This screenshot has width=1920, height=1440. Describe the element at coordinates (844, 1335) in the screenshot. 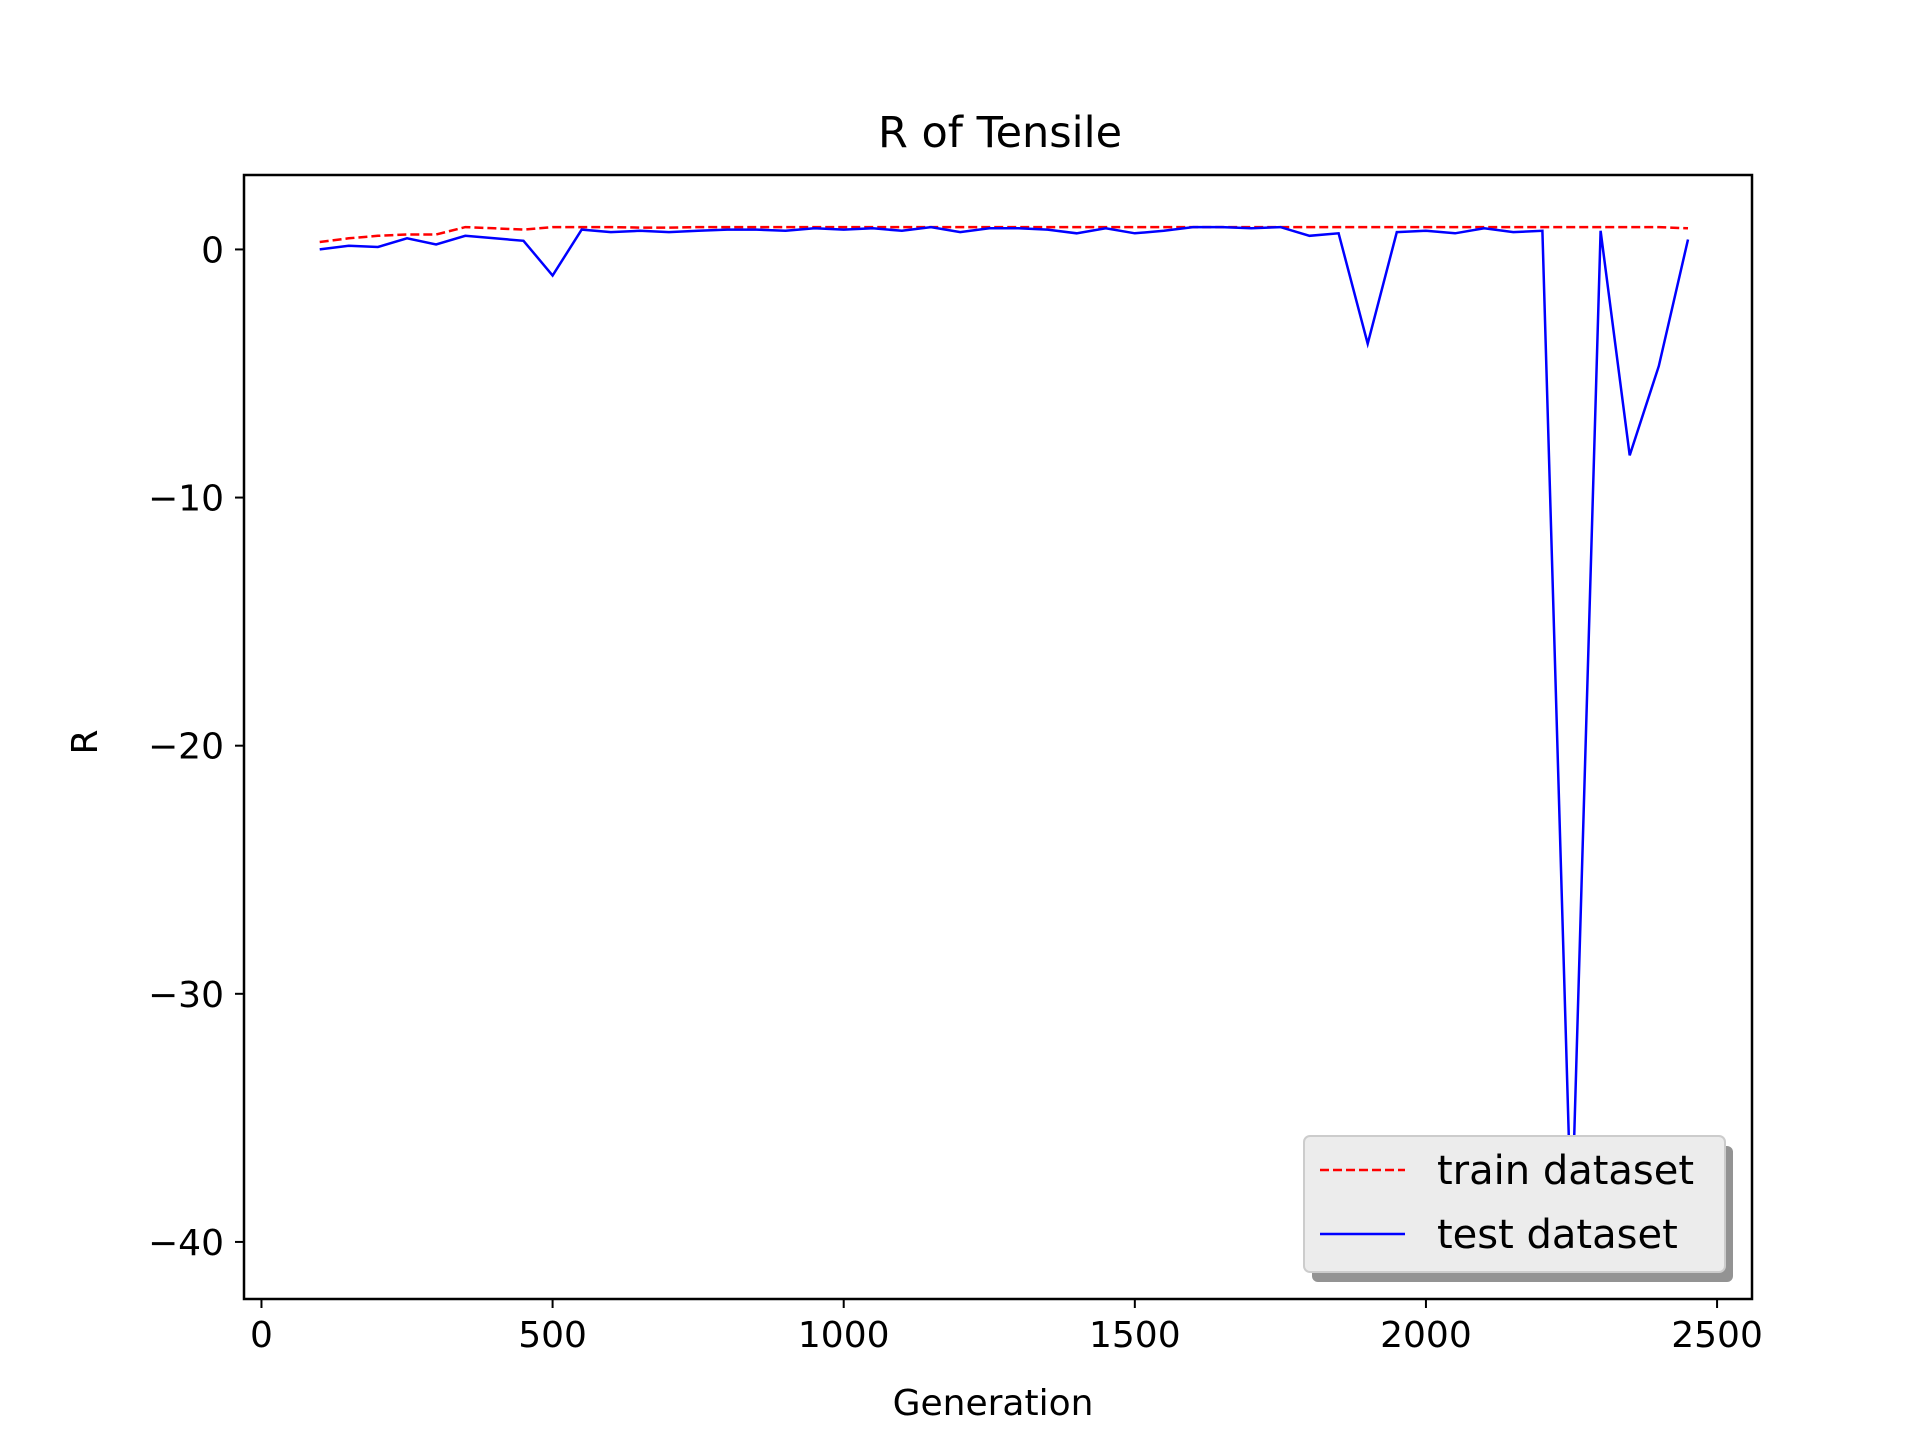

I see `x-tick-label: 1000` at that location.